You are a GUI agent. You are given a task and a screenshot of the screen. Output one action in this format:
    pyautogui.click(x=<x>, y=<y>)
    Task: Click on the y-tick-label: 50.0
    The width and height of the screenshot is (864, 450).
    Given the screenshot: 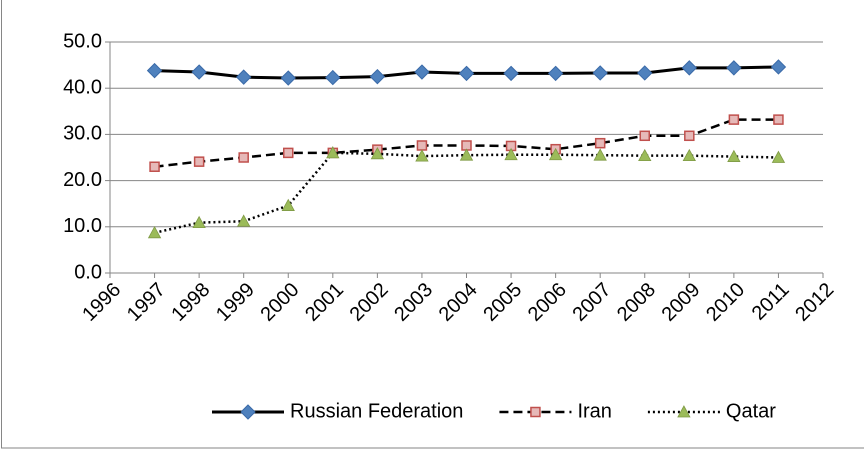 What is the action you would take?
    pyautogui.click(x=82, y=41)
    